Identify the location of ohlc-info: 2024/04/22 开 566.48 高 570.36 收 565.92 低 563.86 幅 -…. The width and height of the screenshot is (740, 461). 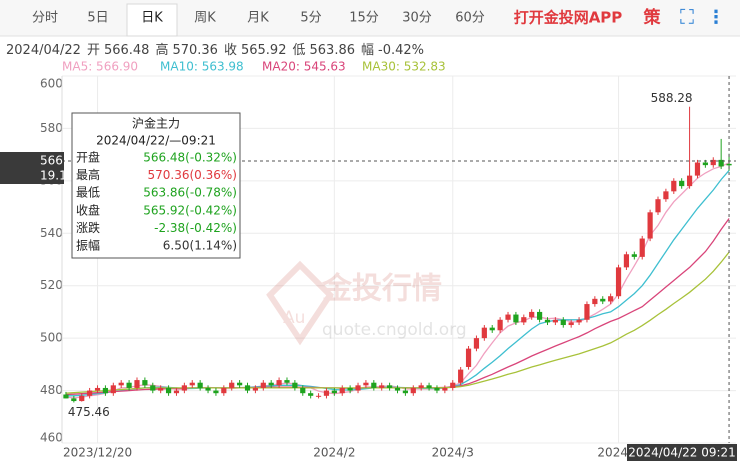
(215, 50).